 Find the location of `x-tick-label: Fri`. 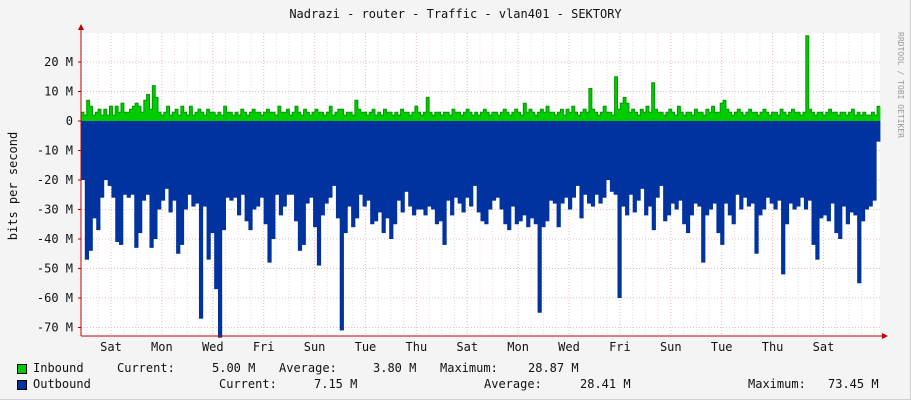

x-tick-label: Fri is located at coordinates (620, 347).